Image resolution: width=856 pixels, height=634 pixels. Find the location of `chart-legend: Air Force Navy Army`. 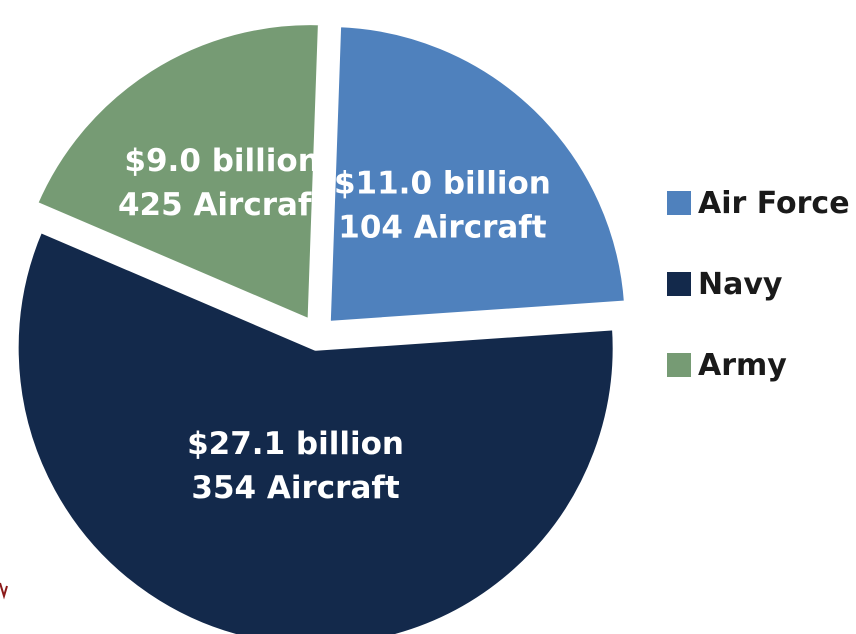

chart-legend: Air Force Navy Army is located at coordinates (761, 299).